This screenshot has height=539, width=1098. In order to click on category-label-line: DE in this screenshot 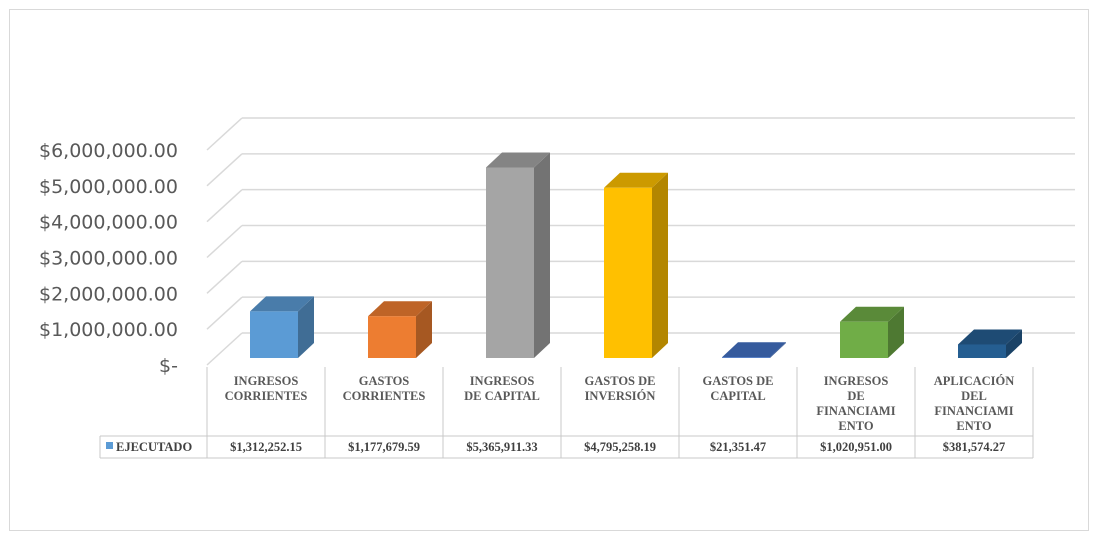, I will do `click(855, 396)`.